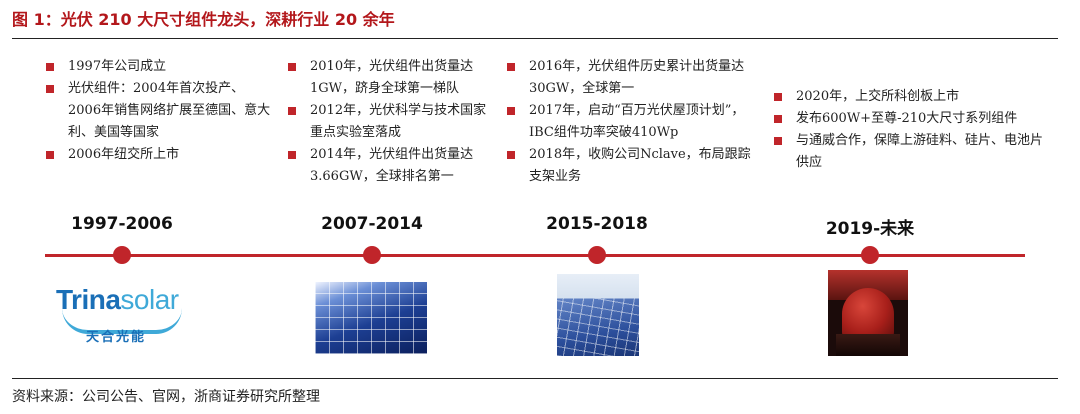 The width and height of the screenshot is (1080, 414). I want to click on timeline-line, so click(535, 255).